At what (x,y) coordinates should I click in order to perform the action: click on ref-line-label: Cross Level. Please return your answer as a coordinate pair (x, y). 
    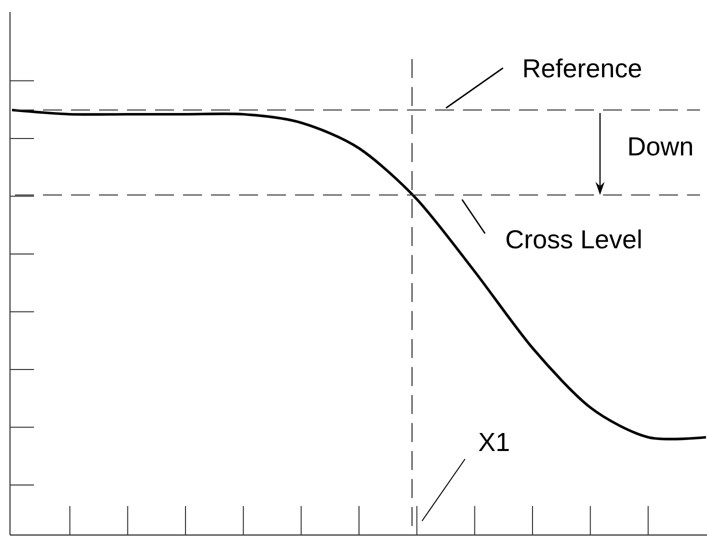
    Looking at the image, I should click on (573, 239).